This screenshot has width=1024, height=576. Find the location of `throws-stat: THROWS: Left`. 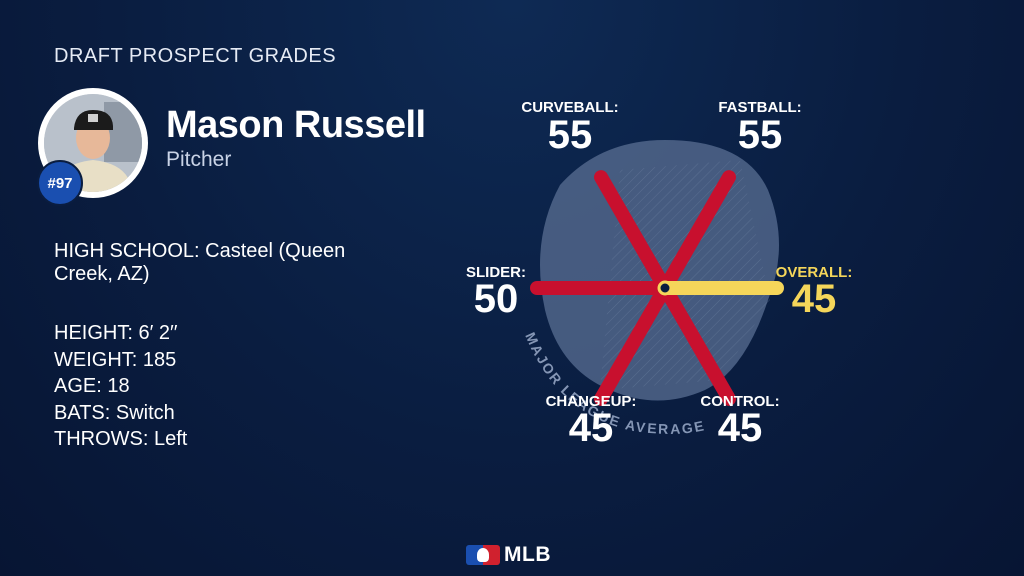

throws-stat: THROWS: Left is located at coordinates (121, 439).